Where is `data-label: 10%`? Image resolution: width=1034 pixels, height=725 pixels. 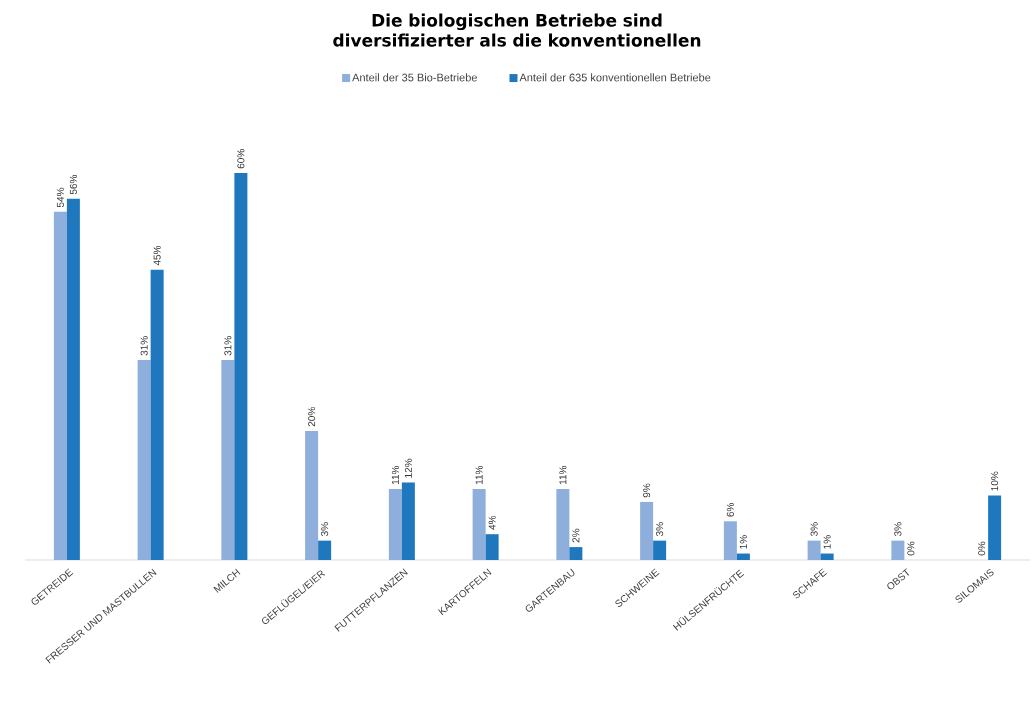
data-label: 10% is located at coordinates (995, 481).